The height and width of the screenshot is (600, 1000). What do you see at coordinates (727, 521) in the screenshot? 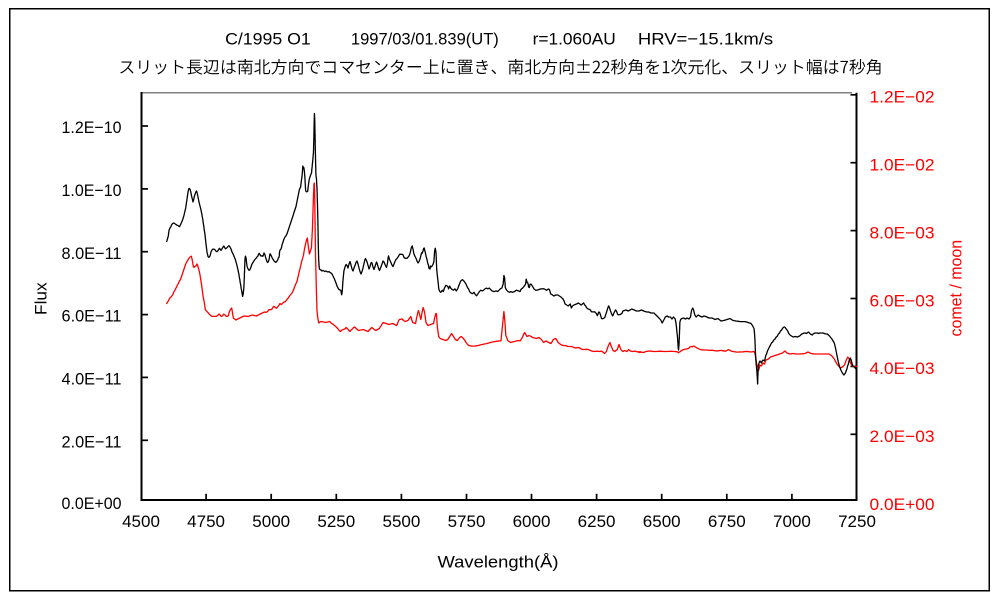
I see `svg-text: 6750` at bounding box center [727, 521].